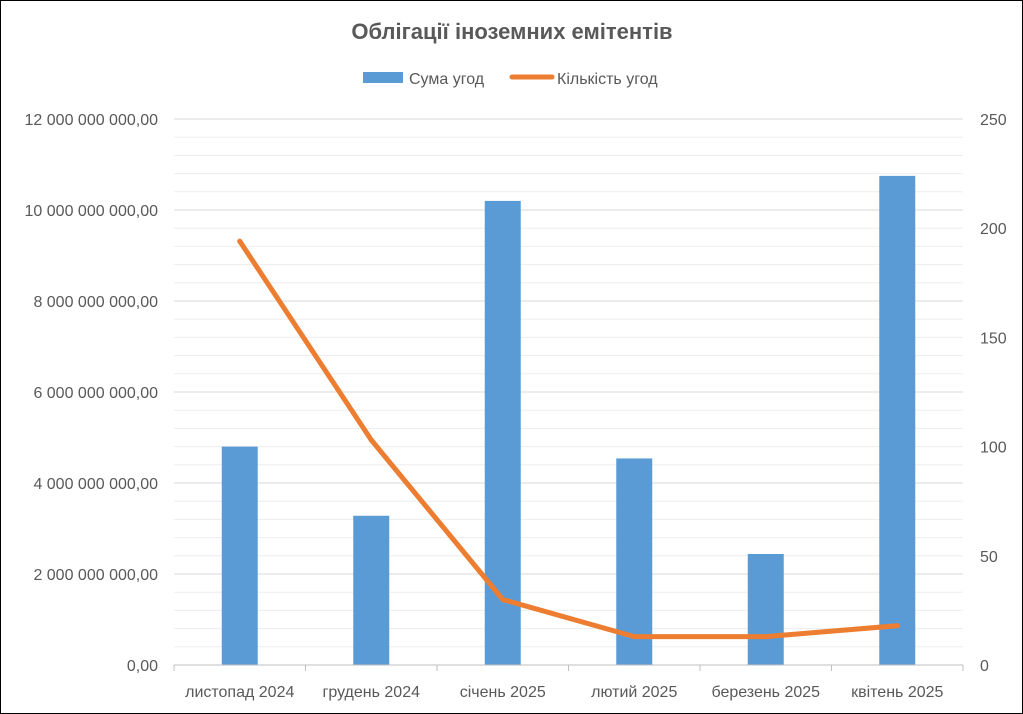 This screenshot has width=1023, height=714. Describe the element at coordinates (372, 692) in the screenshot. I see `x-tick-label: грудень 2024` at that location.